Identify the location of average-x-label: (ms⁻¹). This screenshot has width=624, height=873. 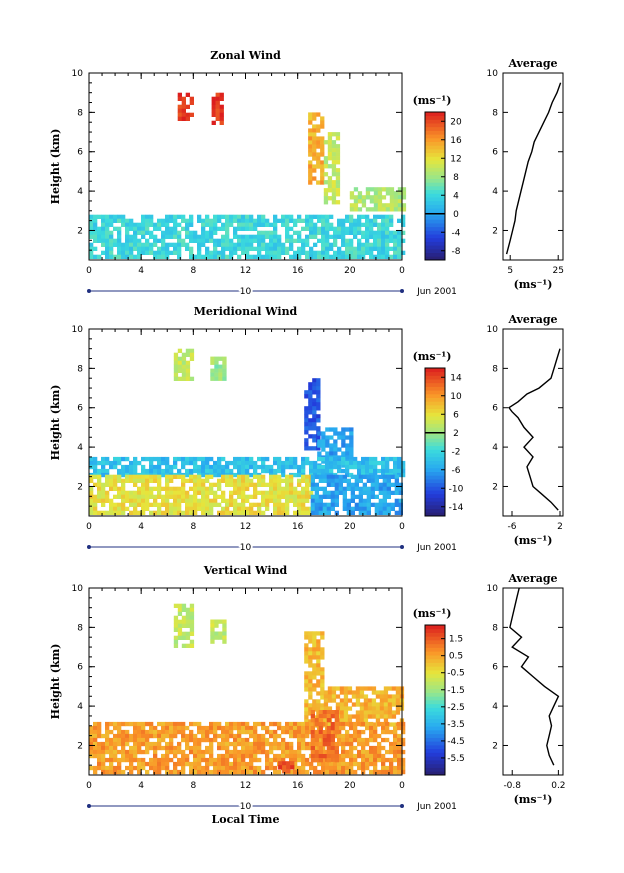
(533, 284).